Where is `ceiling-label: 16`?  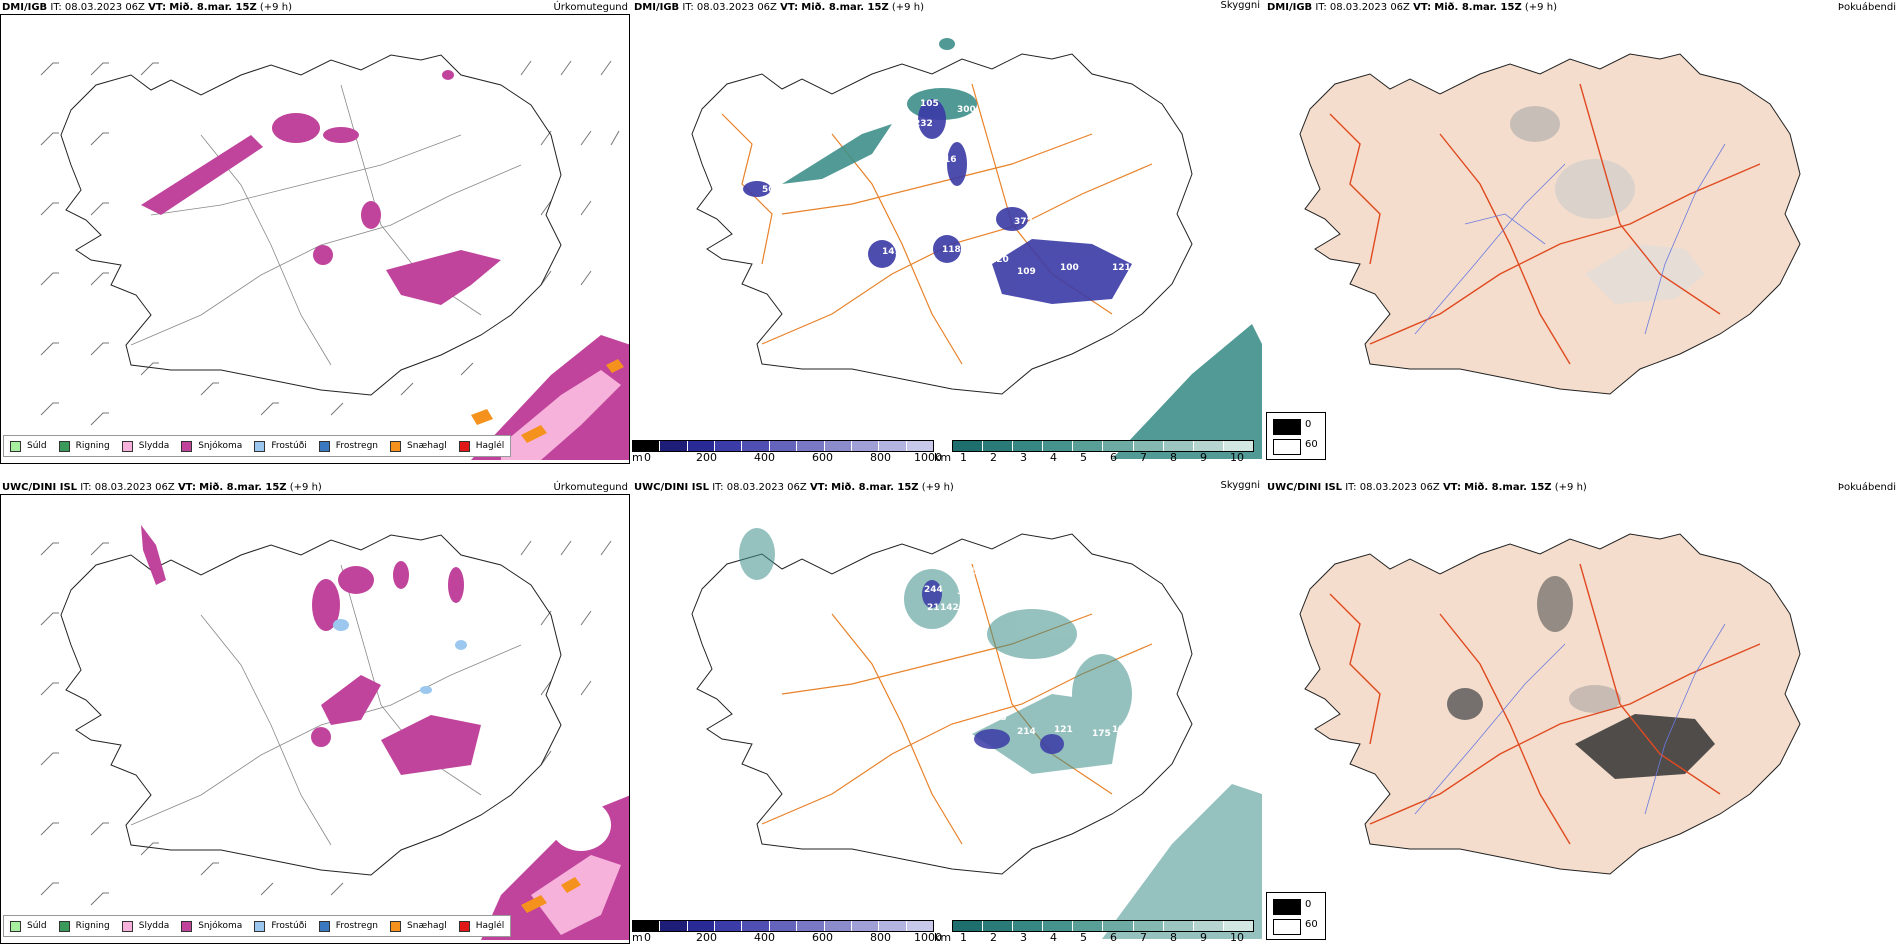 ceiling-label: 16 is located at coordinates (950, 160).